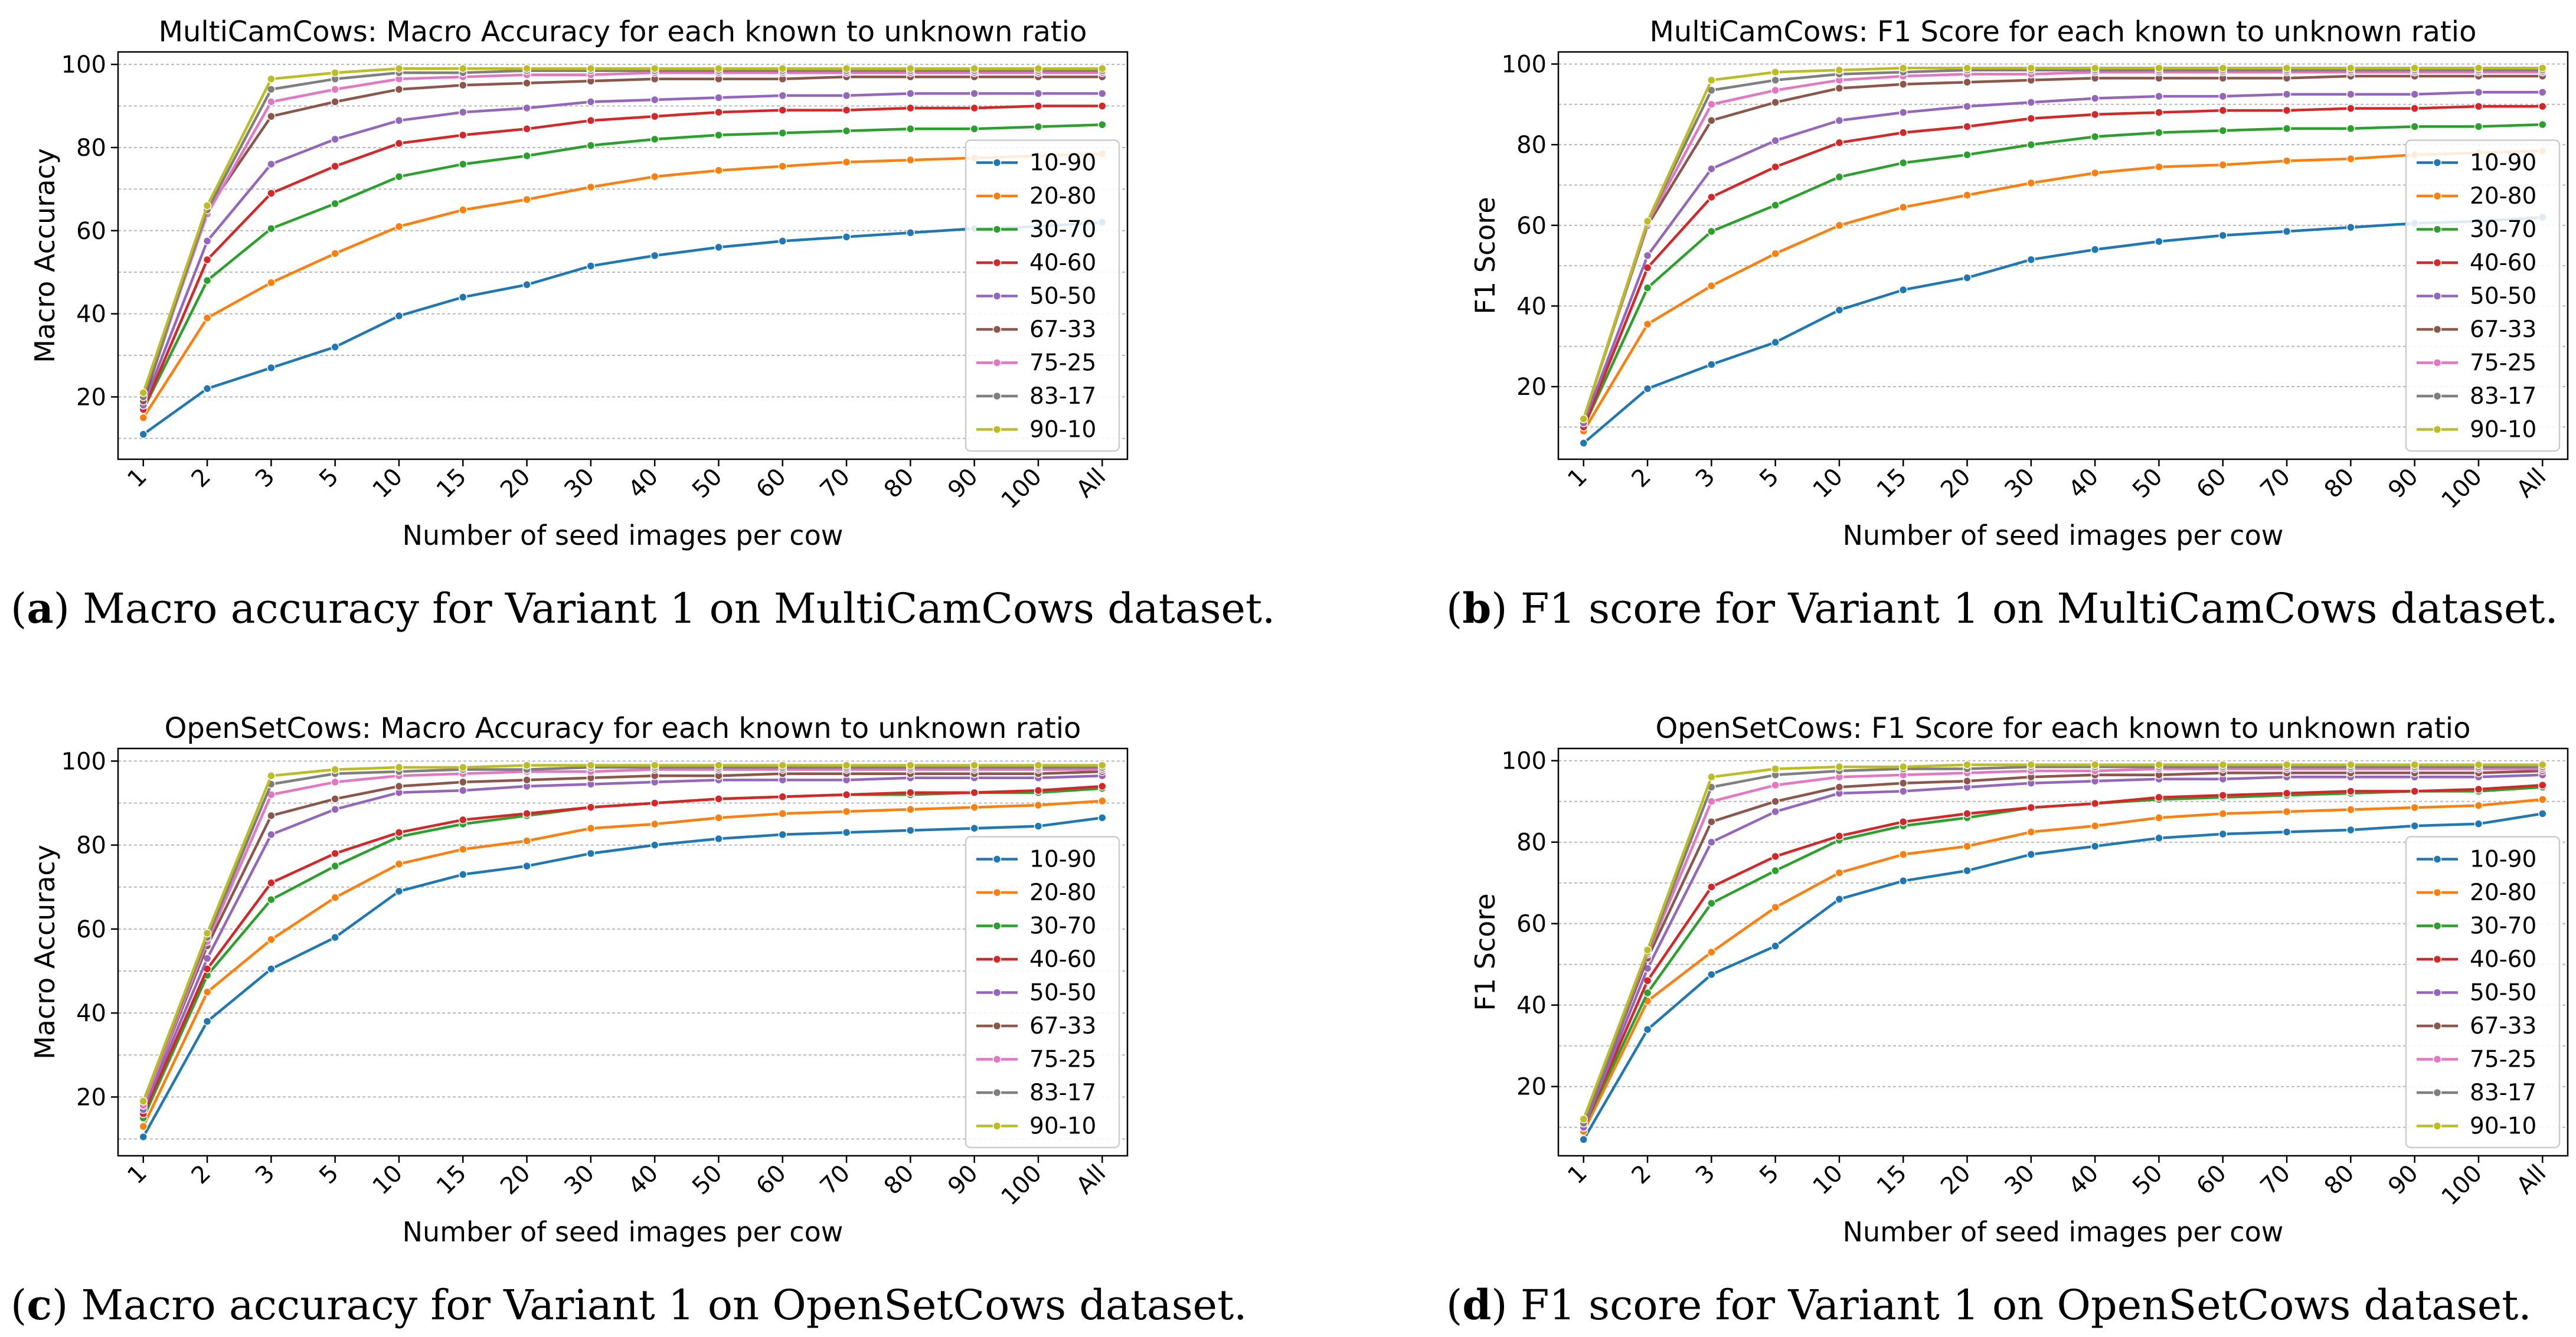  What do you see at coordinates (1062, 1026) in the screenshot?
I see `legend-label-67-33: 67-33` at bounding box center [1062, 1026].